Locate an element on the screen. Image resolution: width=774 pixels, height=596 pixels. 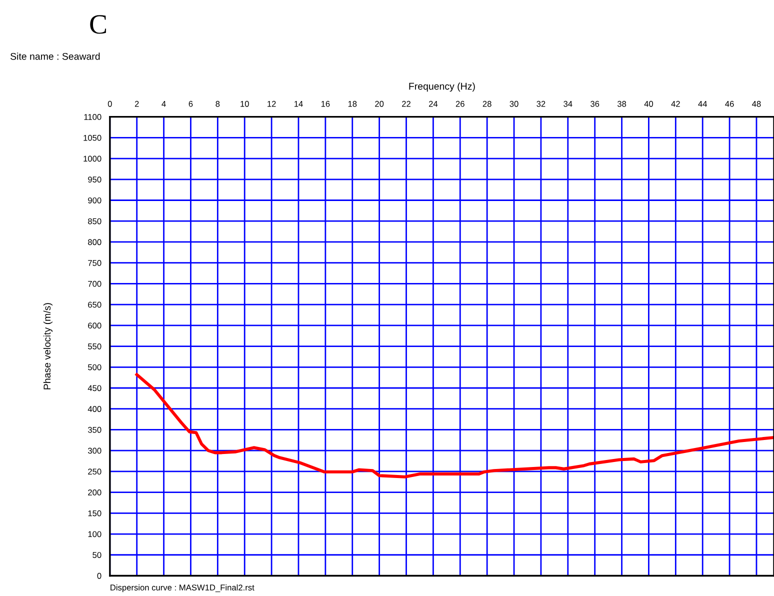
x-tick-label: 6 is located at coordinates (190, 103).